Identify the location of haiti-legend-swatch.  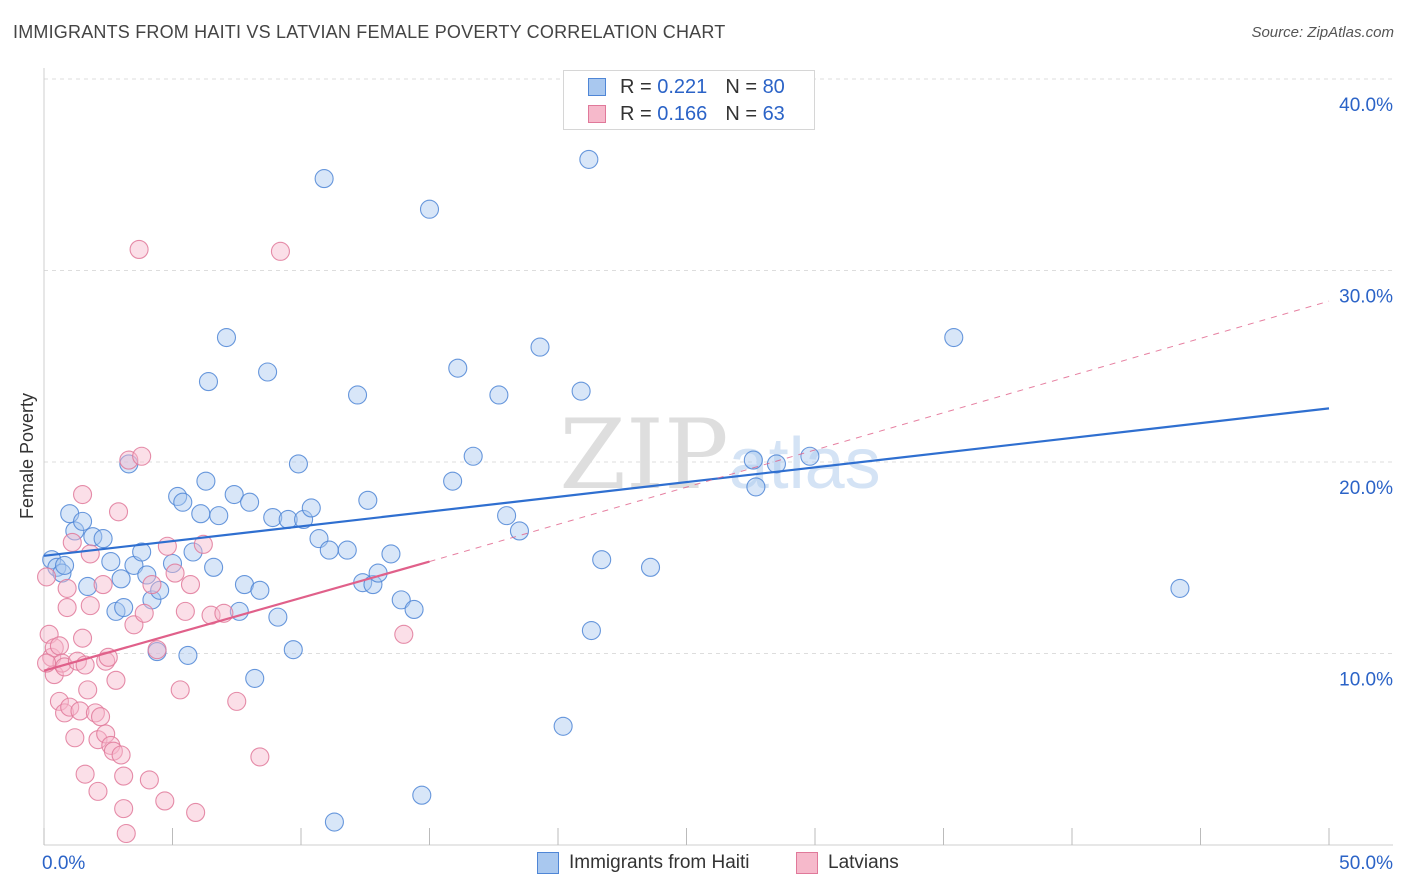
(548, 863).